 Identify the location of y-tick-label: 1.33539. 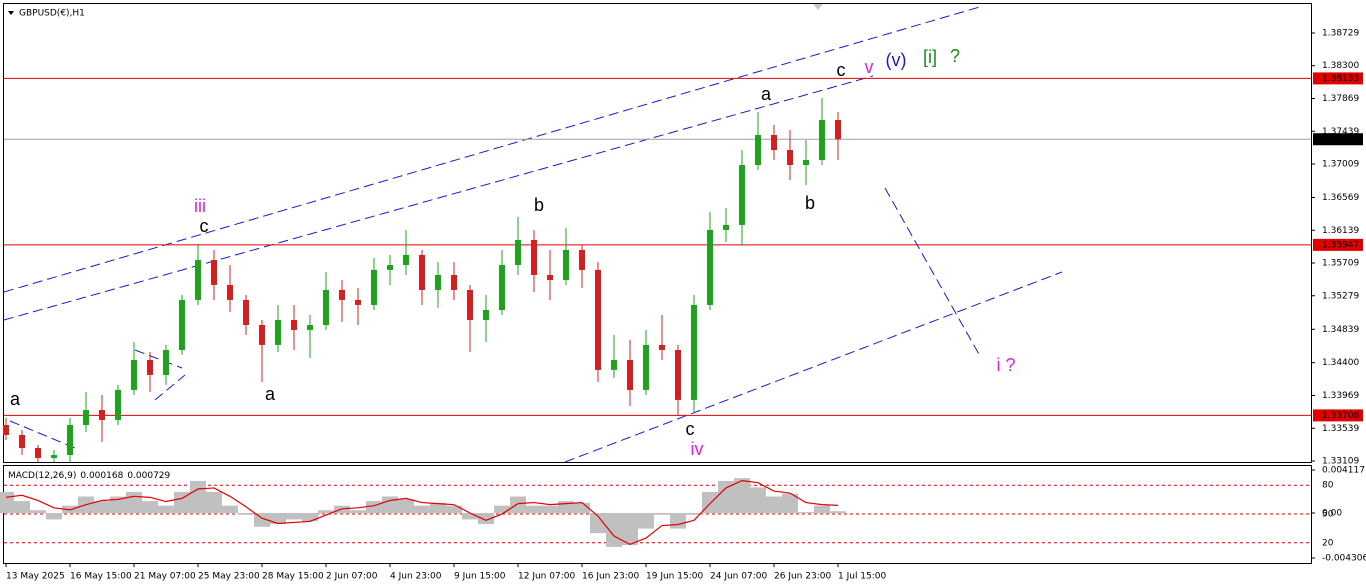
(1340, 429).